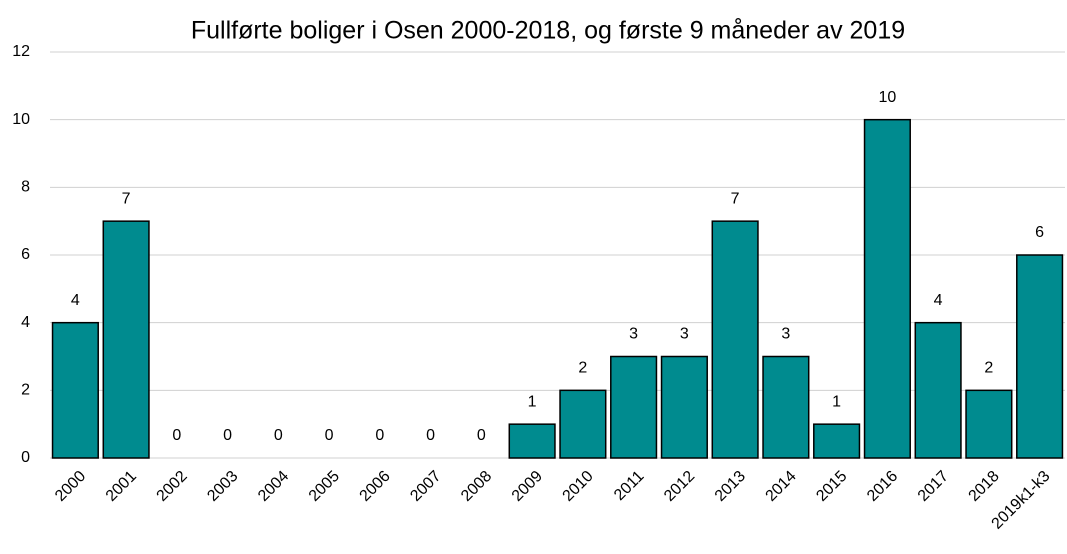  Describe the element at coordinates (476, 486) in the screenshot. I see `x-tick-label: 2008` at that location.